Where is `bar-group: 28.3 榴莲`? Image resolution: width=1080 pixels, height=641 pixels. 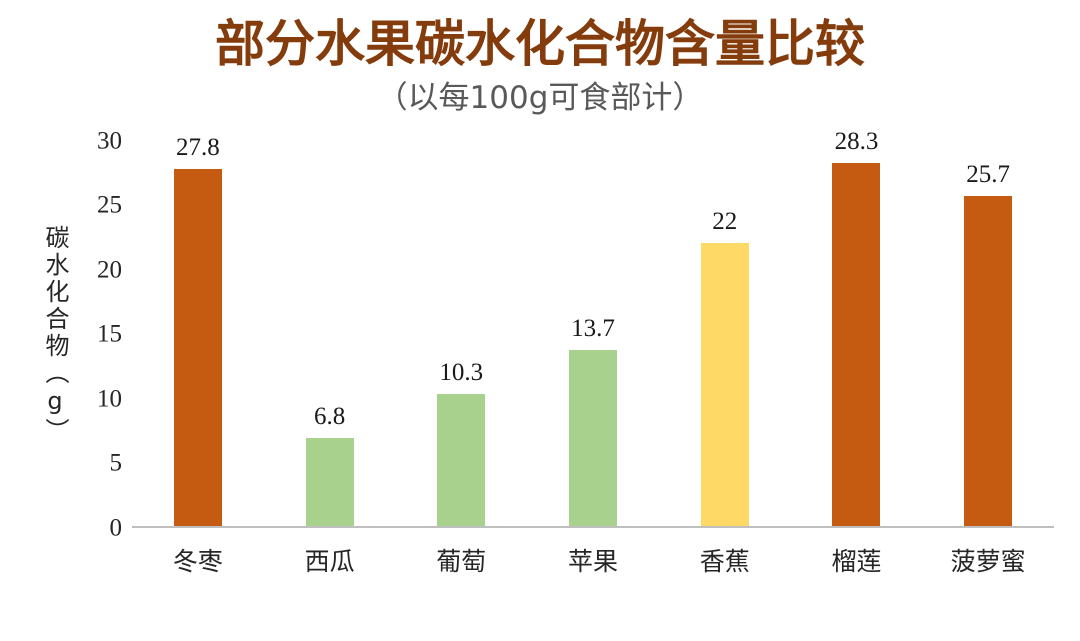
bar-group: 28.3 榴莲 is located at coordinates (857, 352).